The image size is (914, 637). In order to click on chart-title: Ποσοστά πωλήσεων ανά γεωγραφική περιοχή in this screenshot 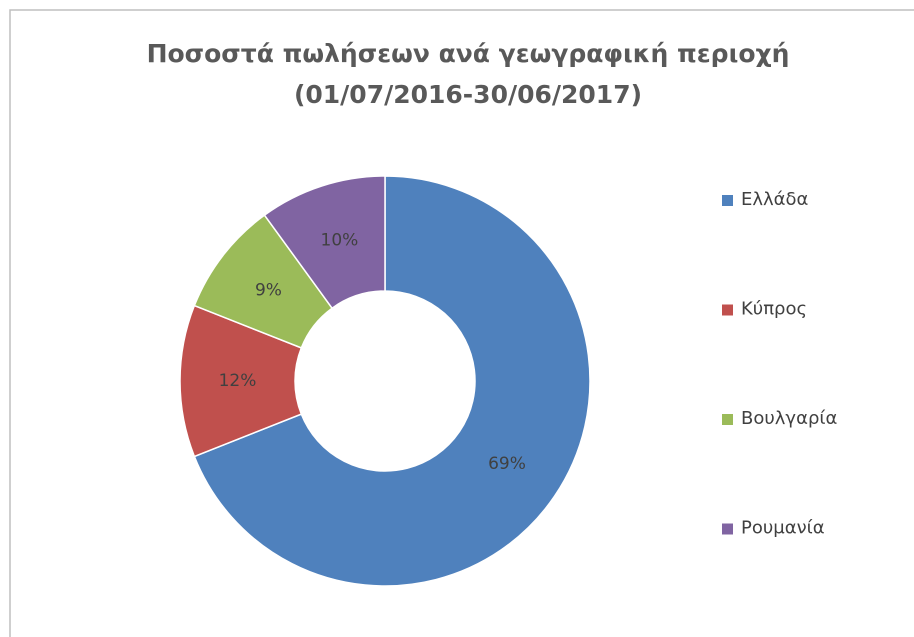, I will do `click(468, 53)`.